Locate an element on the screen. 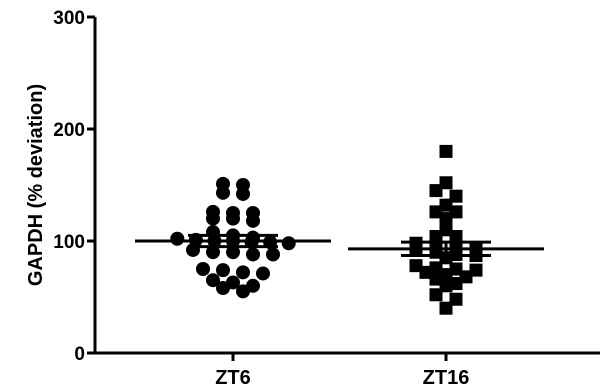  y-tick-label: 200 is located at coordinates (69, 130).